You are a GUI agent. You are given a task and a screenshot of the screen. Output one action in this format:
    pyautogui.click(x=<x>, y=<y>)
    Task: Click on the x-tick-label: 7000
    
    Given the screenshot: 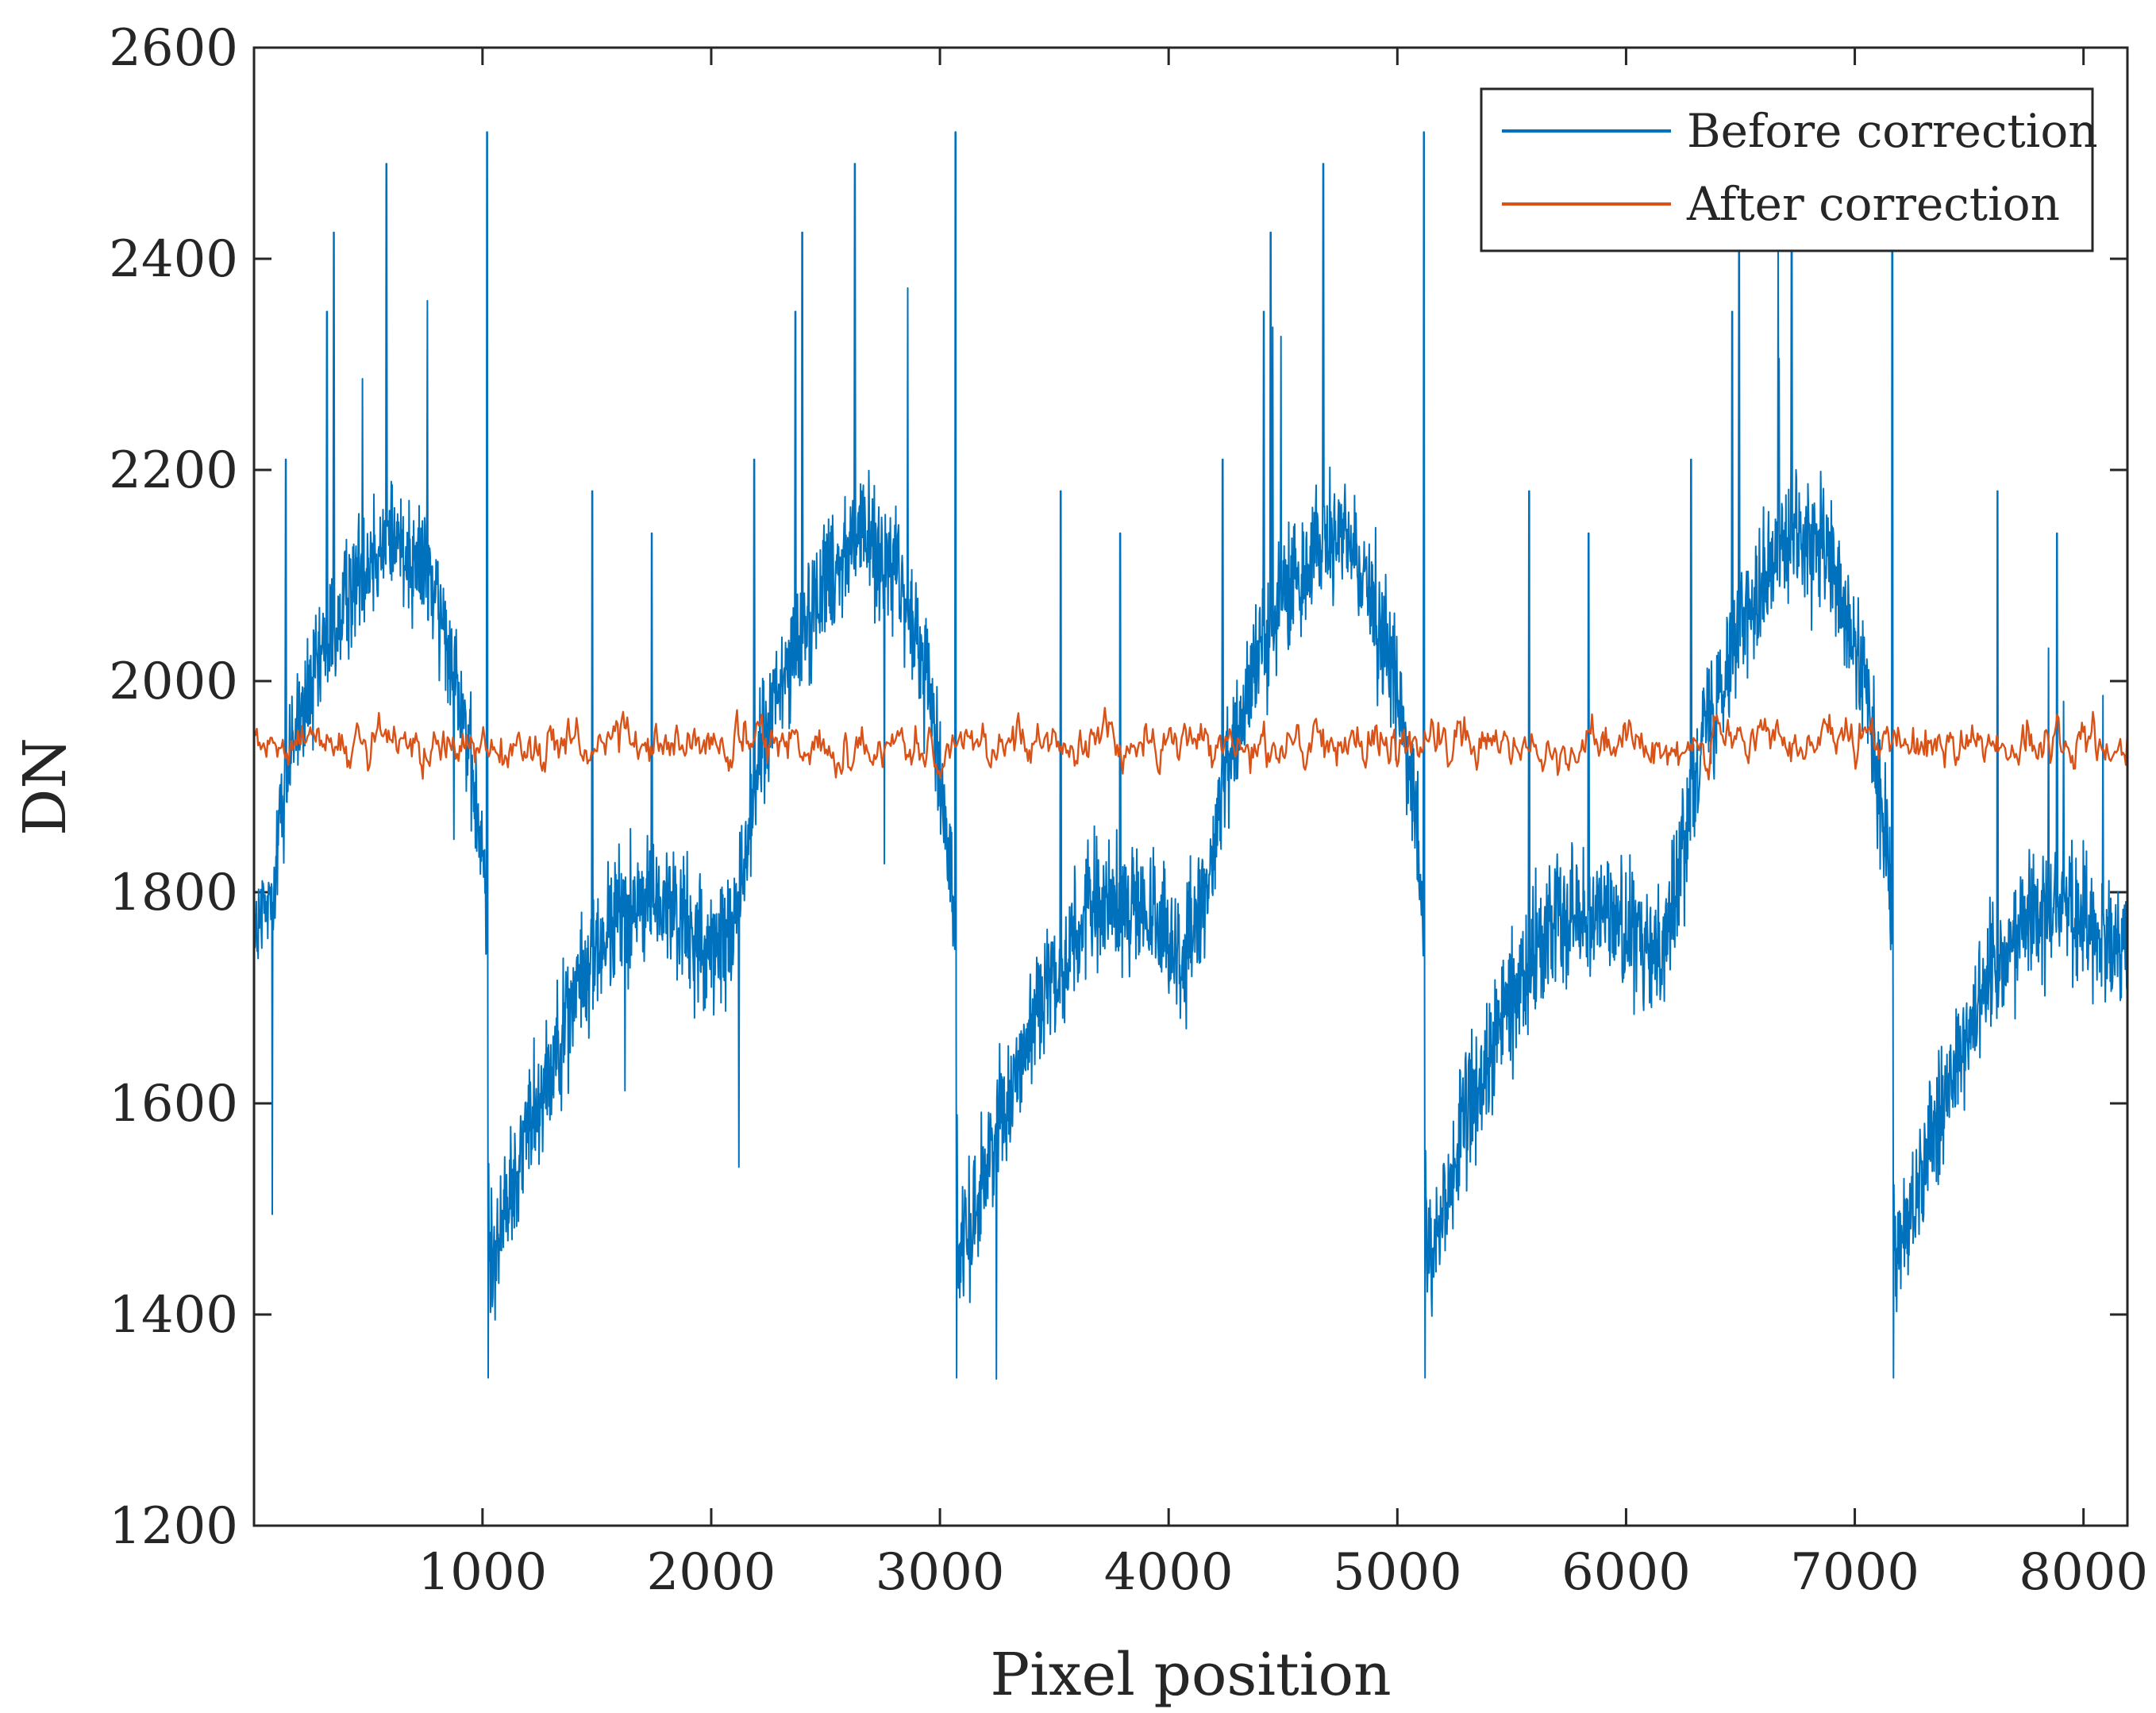 What is the action you would take?
    pyautogui.click(x=1854, y=1572)
    